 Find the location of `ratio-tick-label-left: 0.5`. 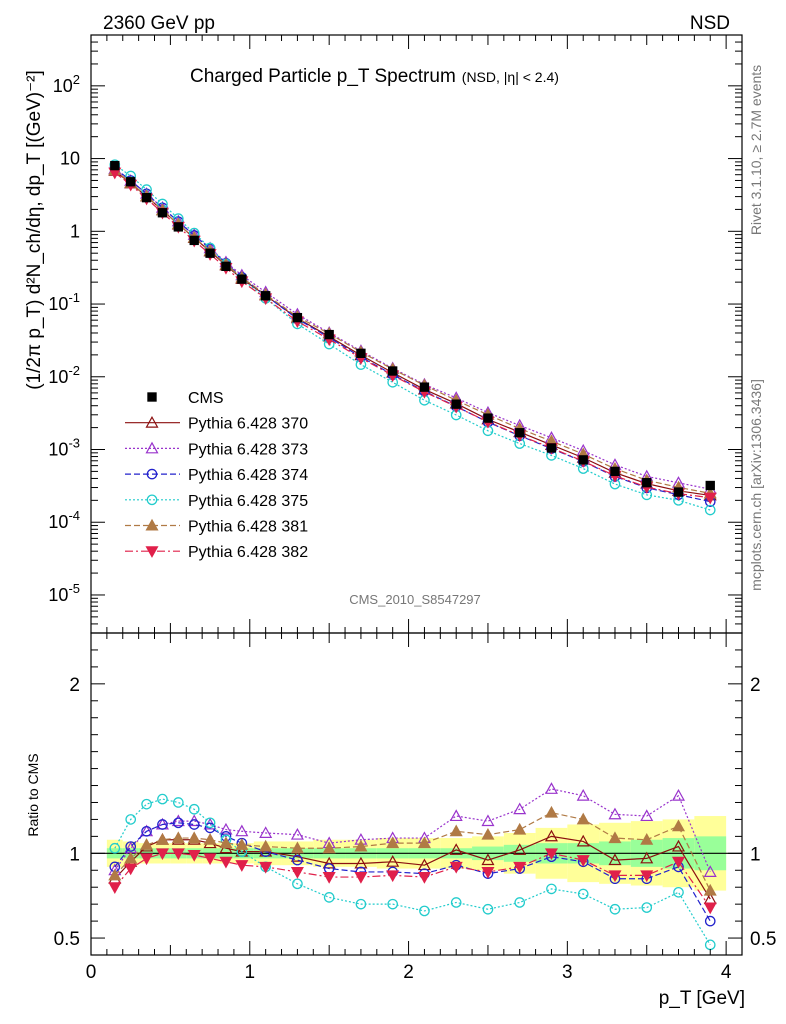

ratio-tick-label-left: 0.5 is located at coordinates (67, 939).